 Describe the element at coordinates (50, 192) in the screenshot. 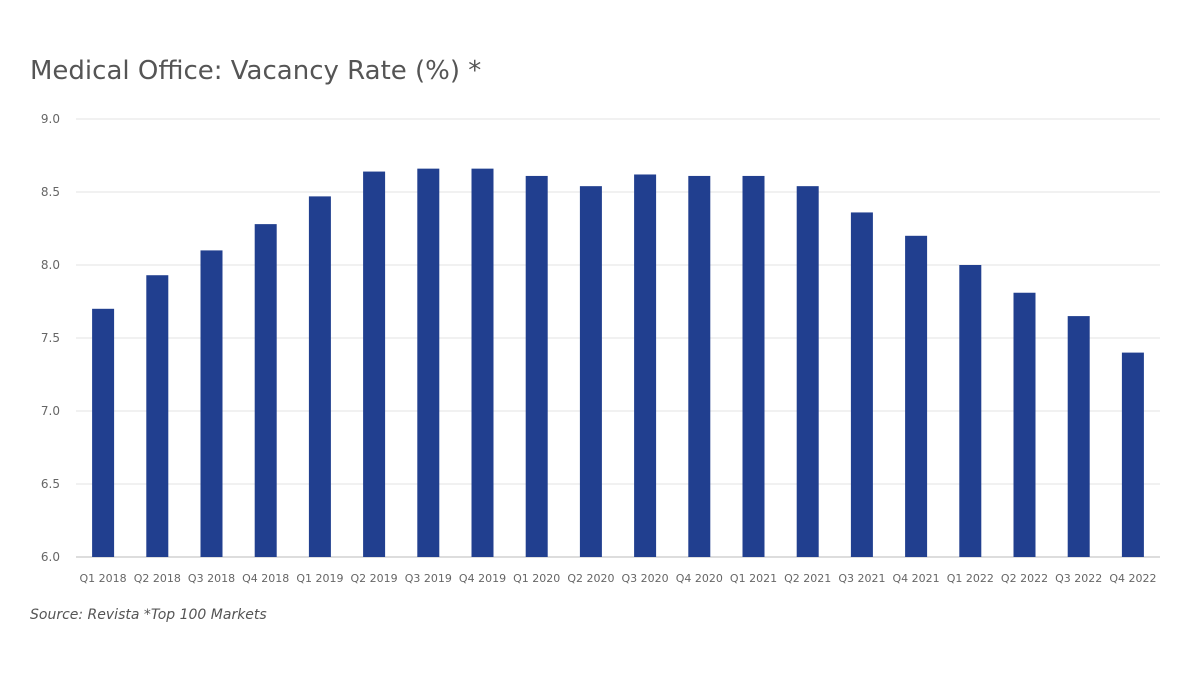

I see `y-tick-label: 8.5` at that location.